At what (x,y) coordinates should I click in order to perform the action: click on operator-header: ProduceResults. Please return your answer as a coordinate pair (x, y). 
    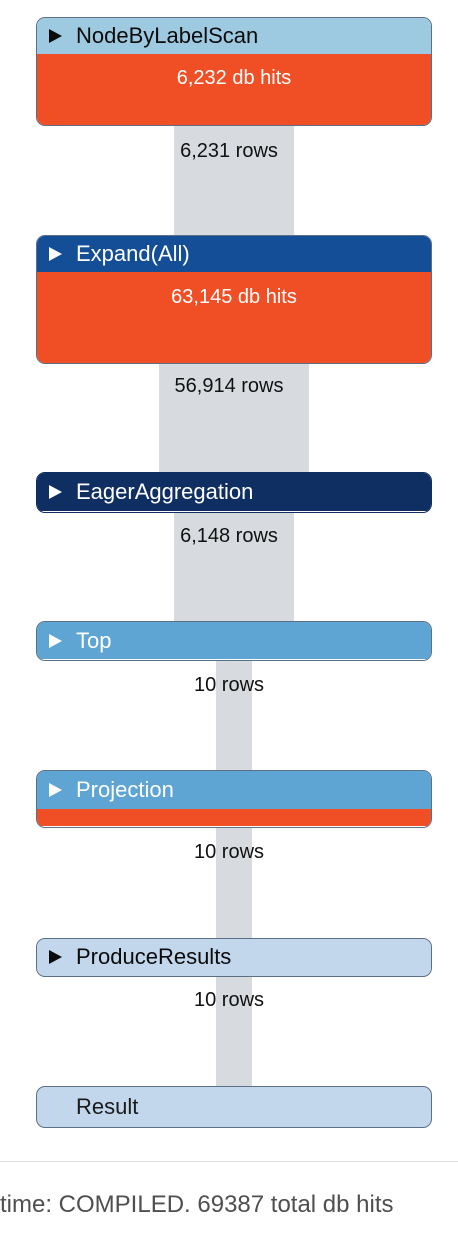
    Looking at the image, I should click on (234, 957).